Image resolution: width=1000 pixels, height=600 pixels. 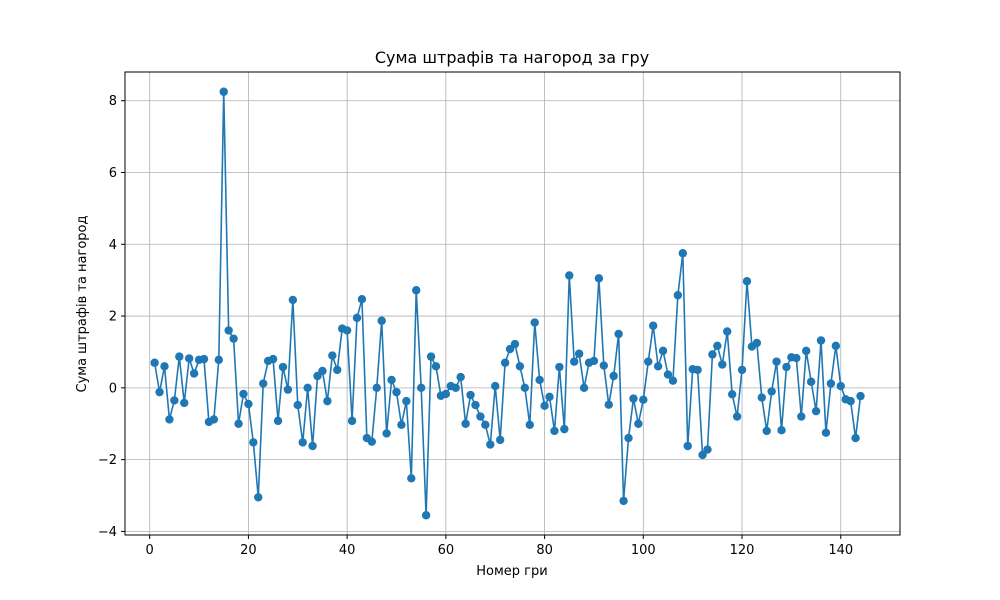 I want to click on x-tick-label: 0, so click(x=150, y=550).